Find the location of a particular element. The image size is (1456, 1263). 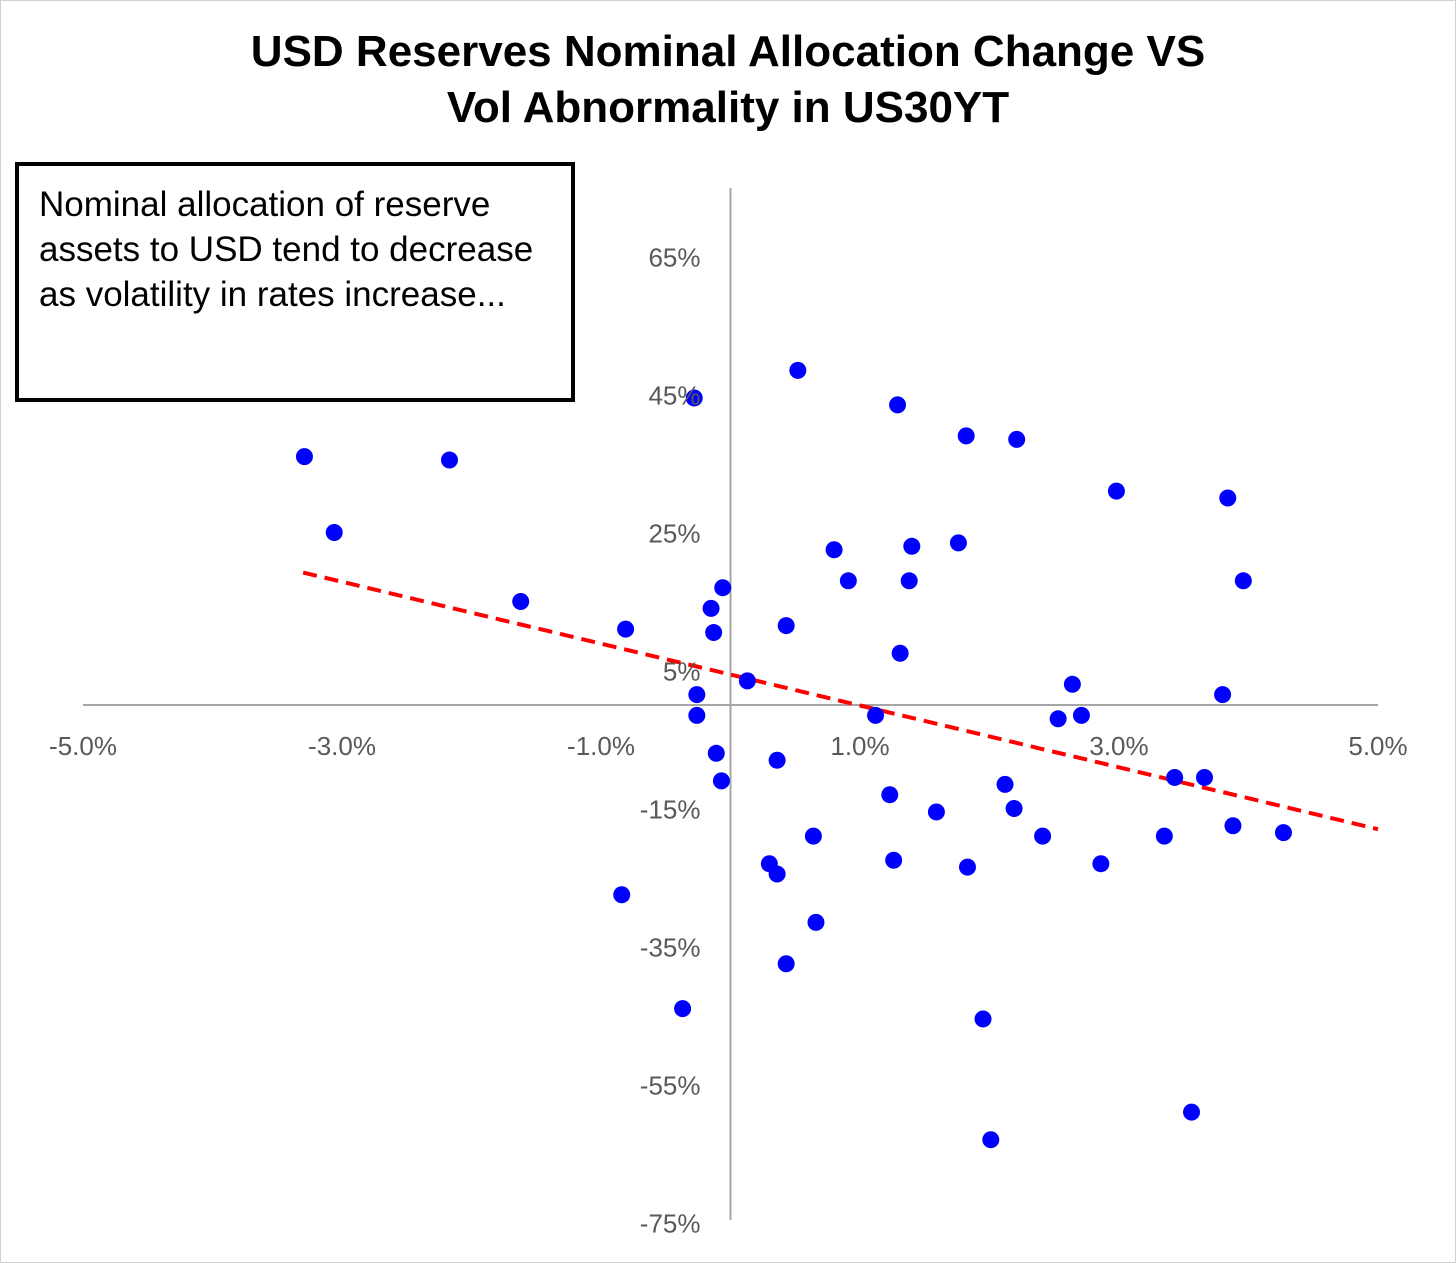

y-tick-label: -35% is located at coordinates (670, 948).